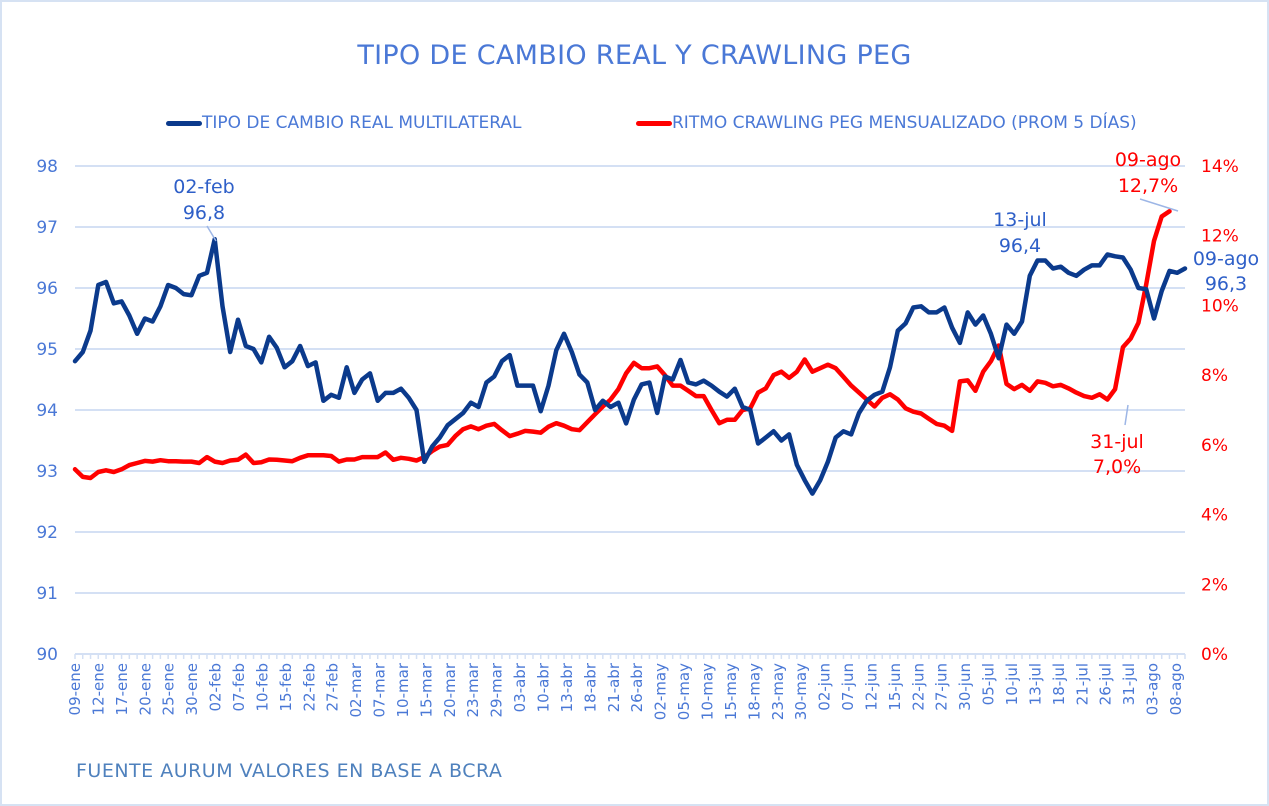 The image size is (1269, 806). What do you see at coordinates (1220, 411) in the screenshot?
I see `y-axis-right: 0% 2% 4% 6% 8% 10% 12% 14%` at bounding box center [1220, 411].